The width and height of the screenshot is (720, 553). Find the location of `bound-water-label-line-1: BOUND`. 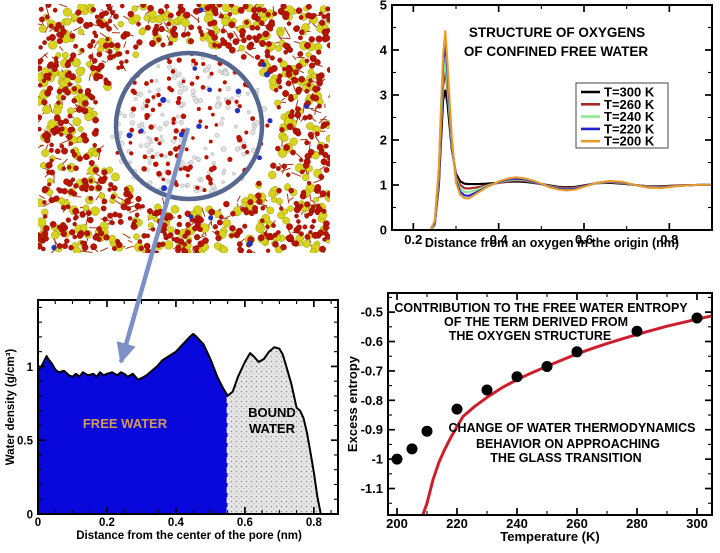

bound-water-label-line-1: BOUND is located at coordinates (272, 412).